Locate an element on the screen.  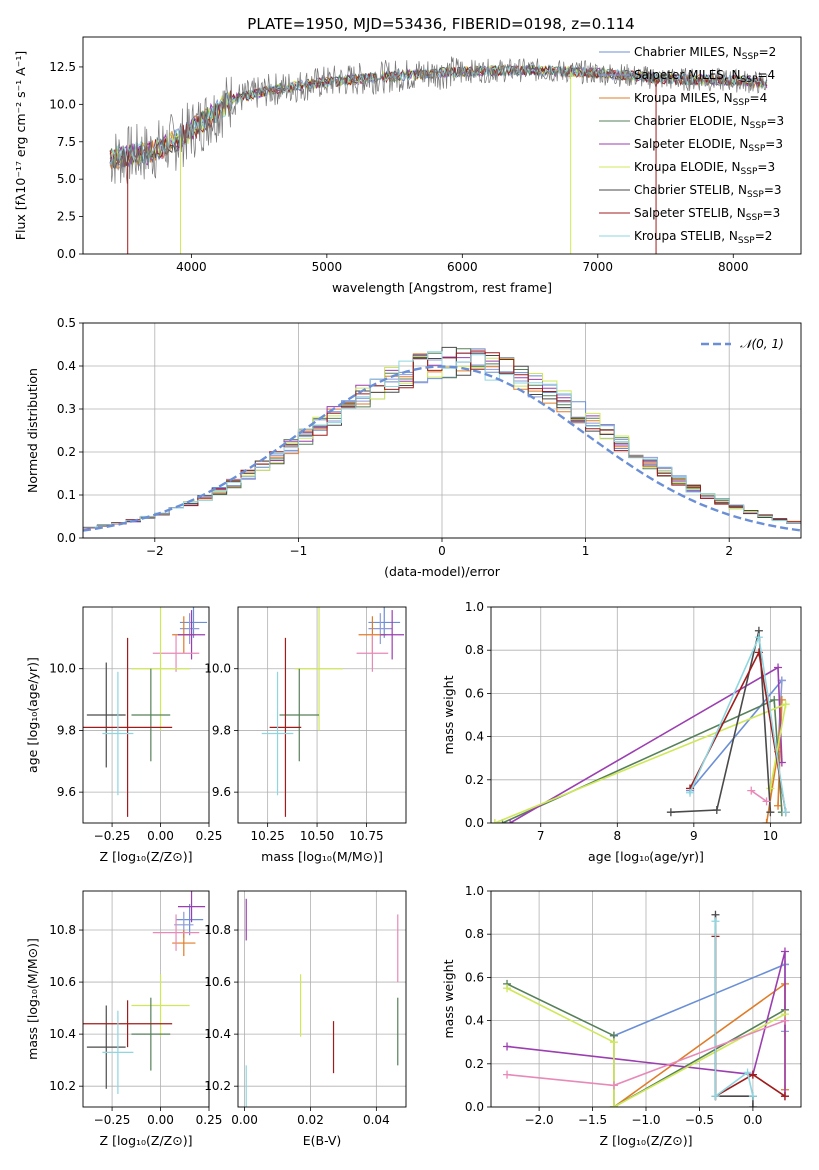
y-axis-label: mass weight is located at coordinates (448, 998).